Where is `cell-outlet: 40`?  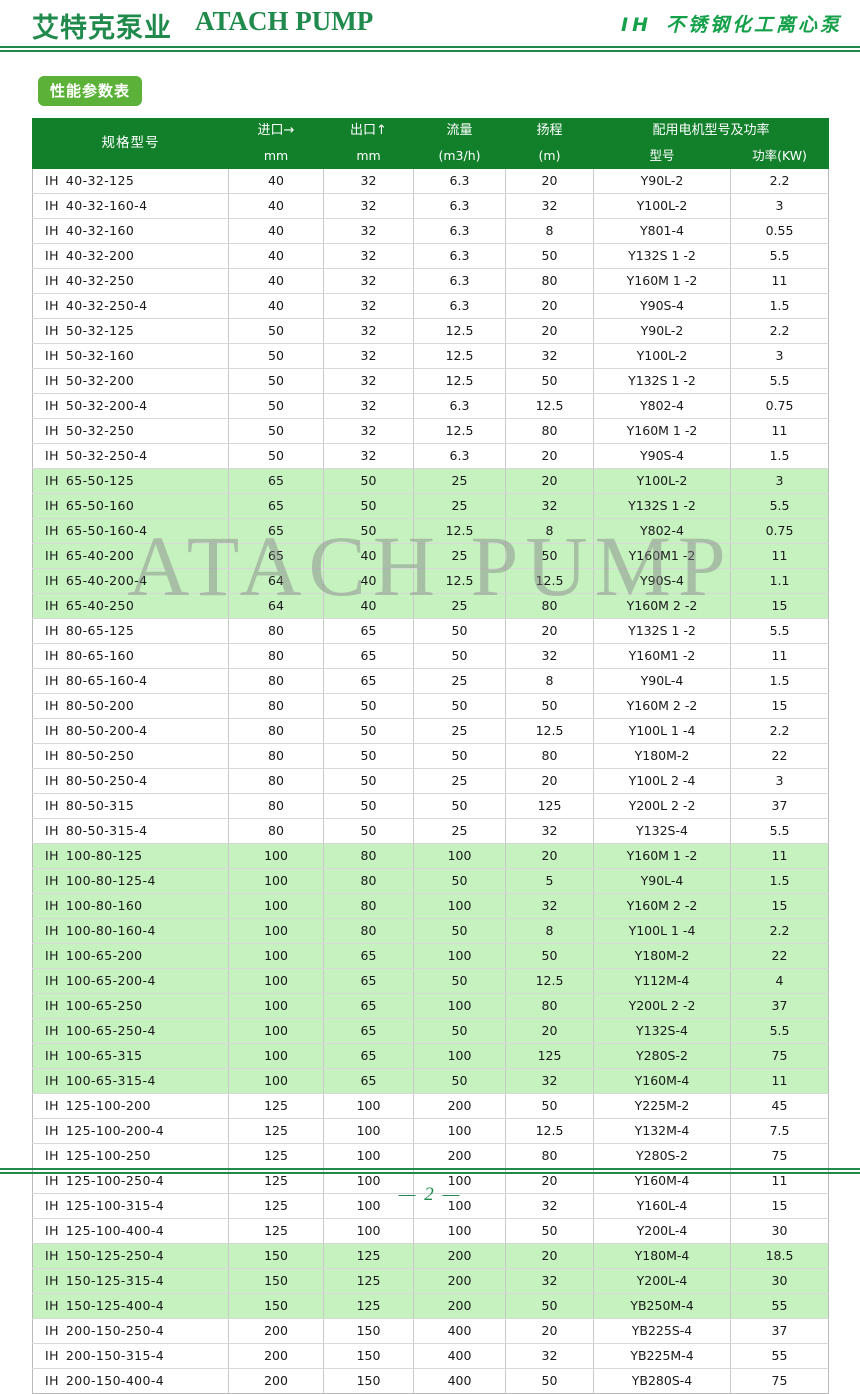
cell-outlet: 40 is located at coordinates (368, 581).